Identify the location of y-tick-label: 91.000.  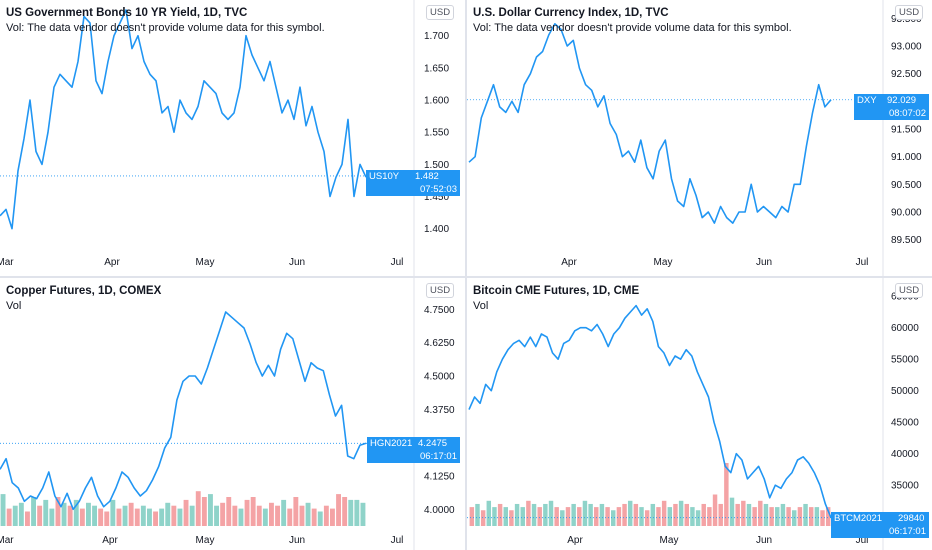
(906, 157).